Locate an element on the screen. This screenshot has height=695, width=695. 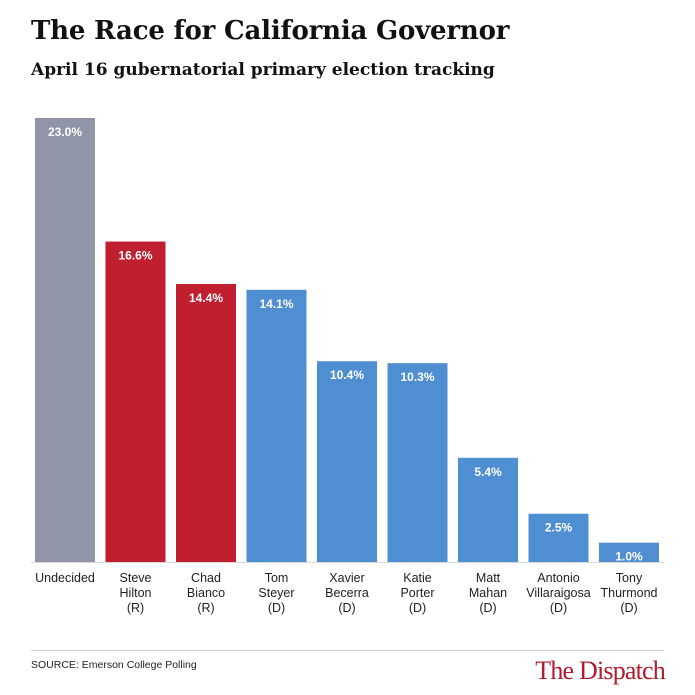
category-label: Antonio is located at coordinates (558, 578).